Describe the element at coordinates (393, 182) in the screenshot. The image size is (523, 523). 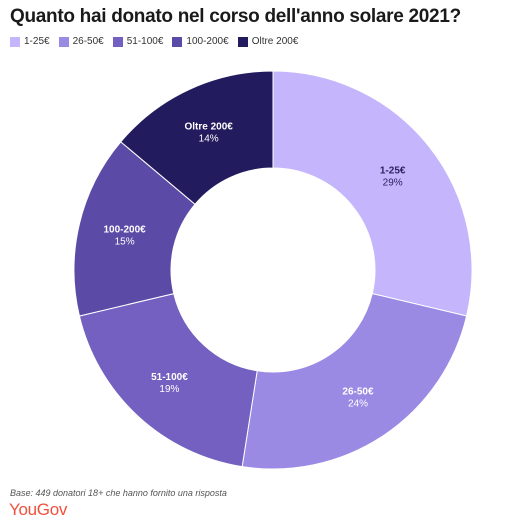
I see `slice-value-label: 29%` at that location.